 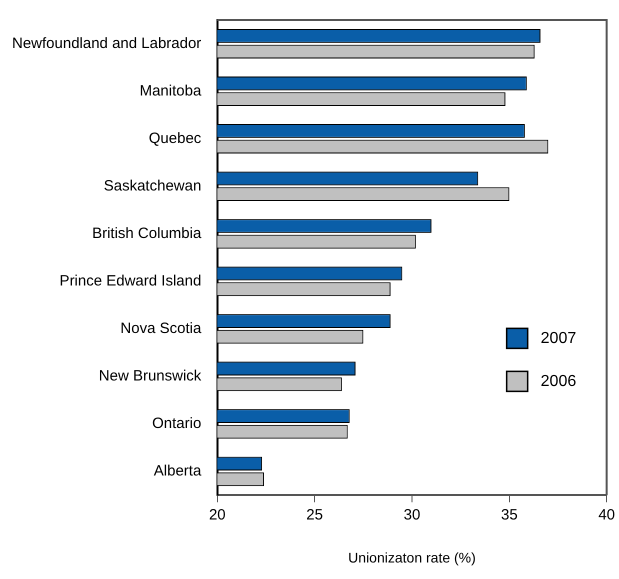 What do you see at coordinates (509, 515) in the screenshot?
I see `x-tick-label: 35` at bounding box center [509, 515].